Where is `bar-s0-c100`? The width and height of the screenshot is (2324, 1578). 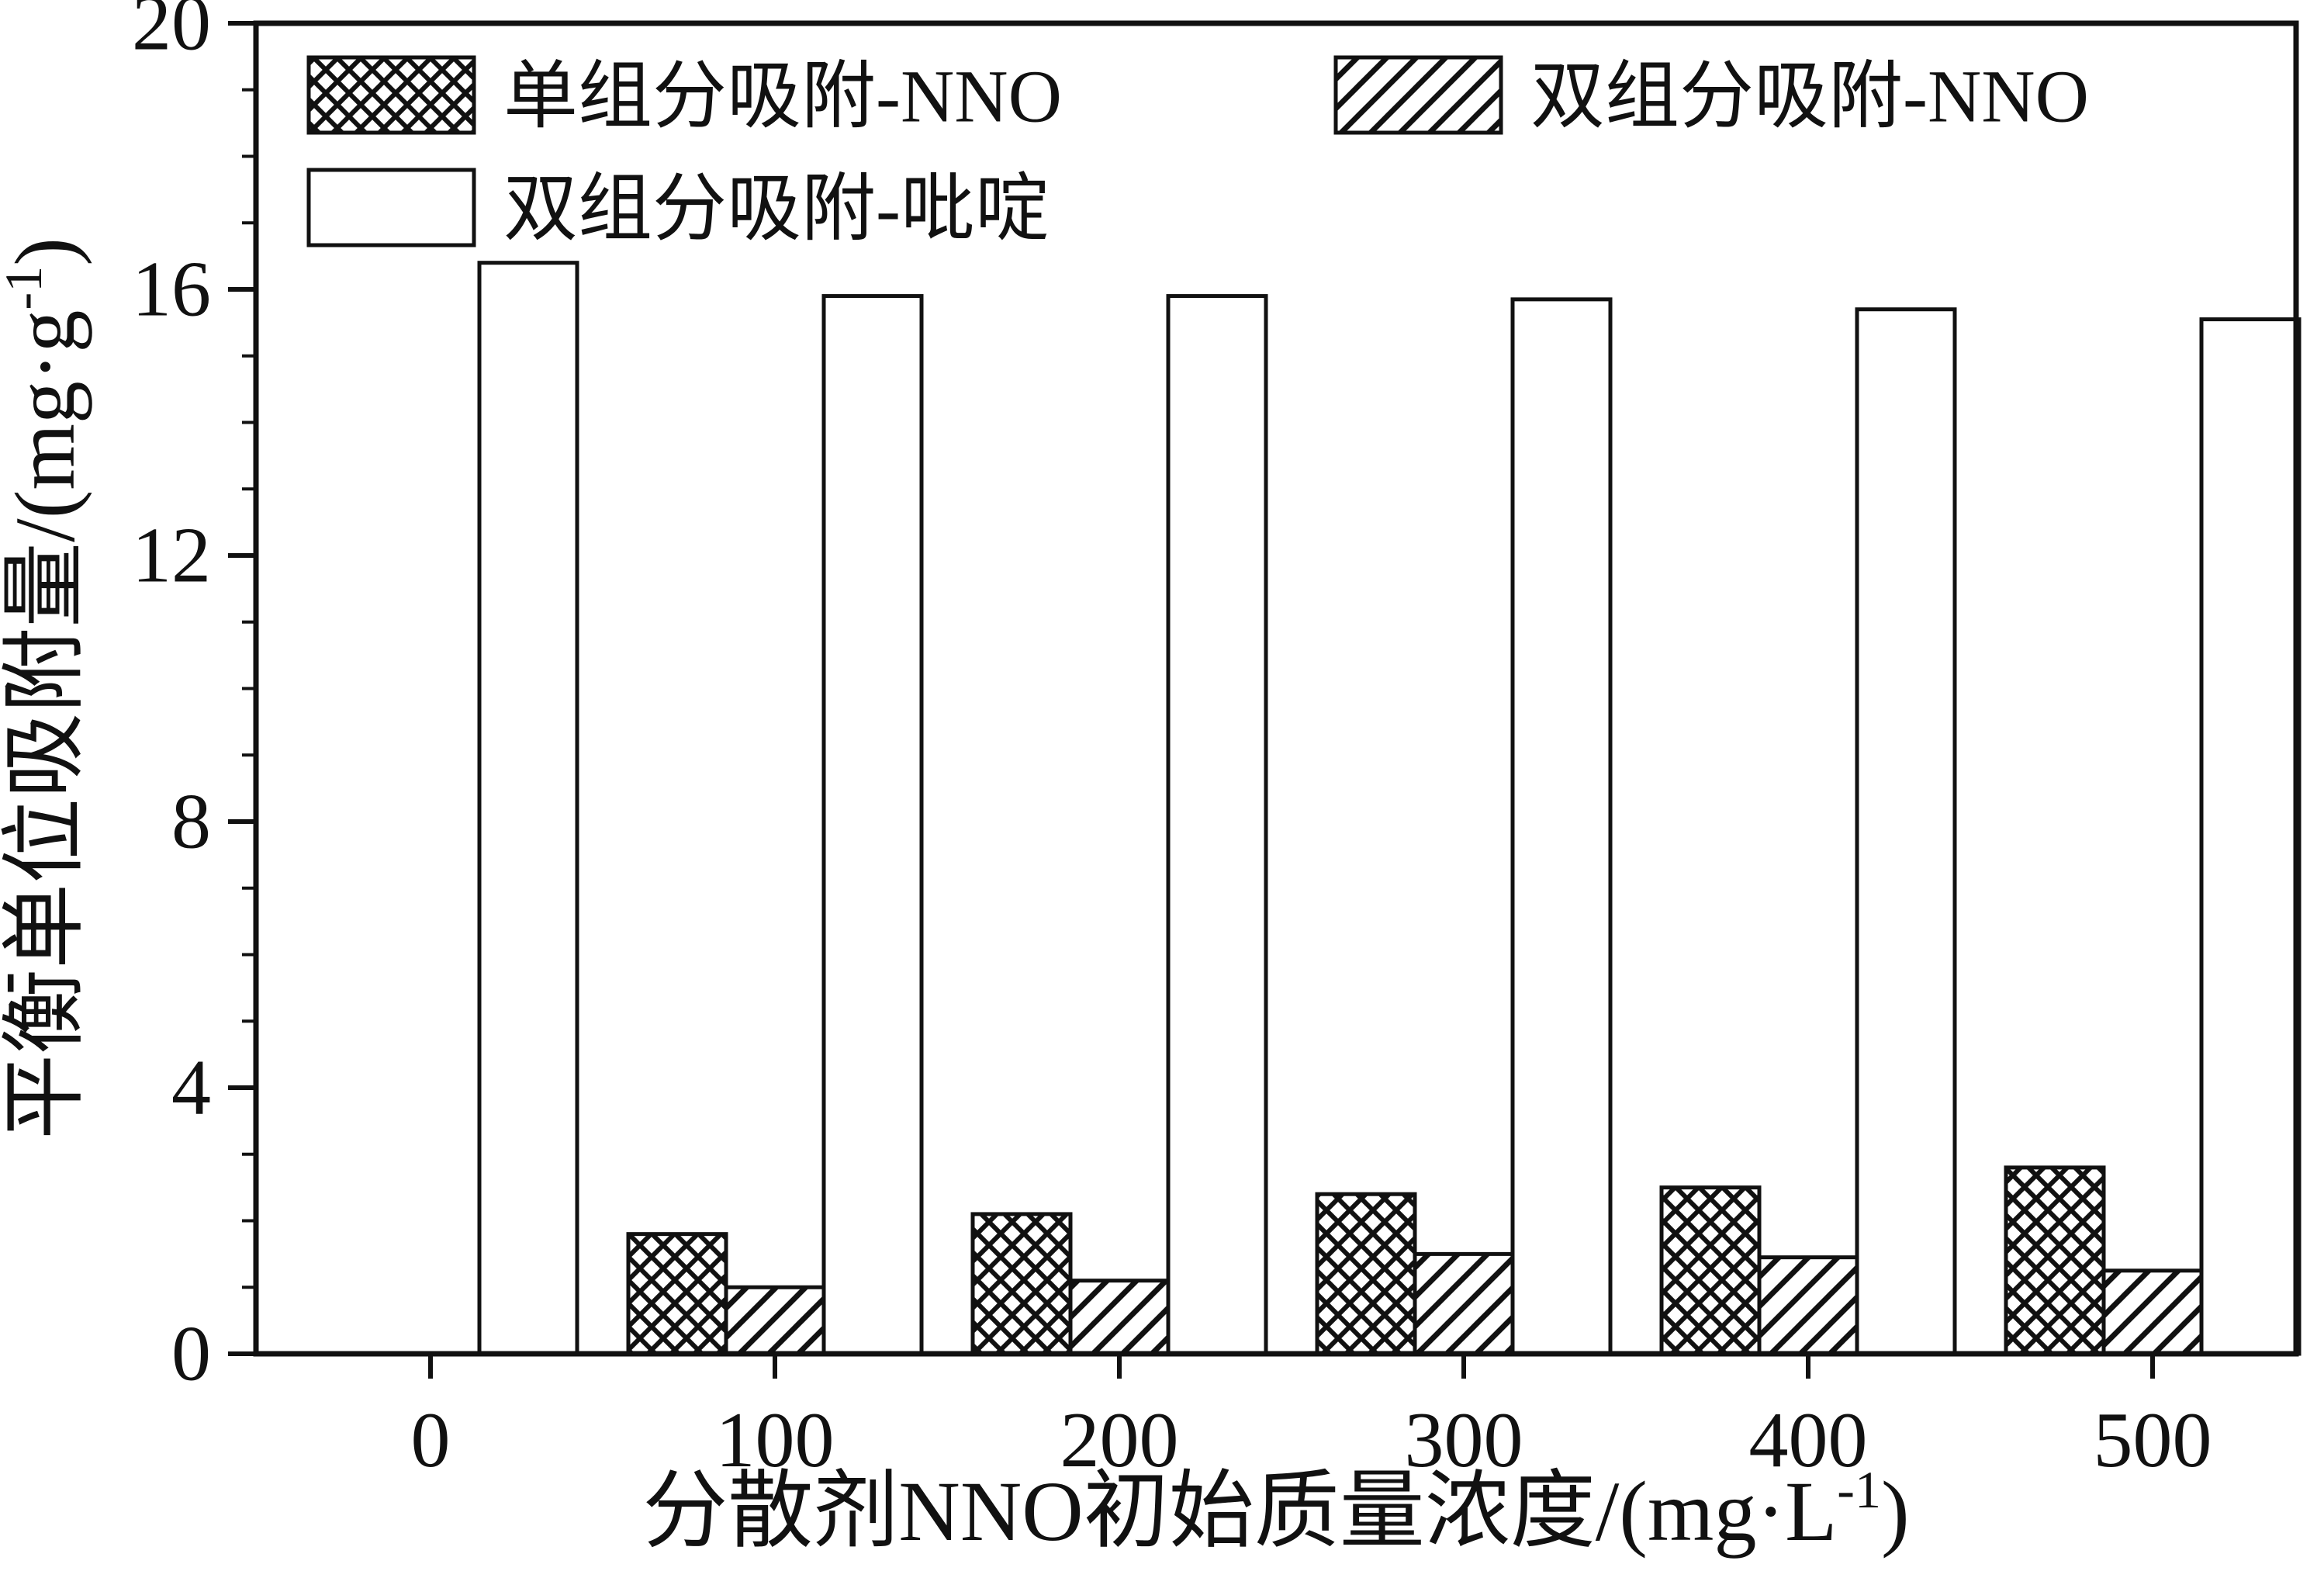
bar-s0-c100 is located at coordinates (677, 1294).